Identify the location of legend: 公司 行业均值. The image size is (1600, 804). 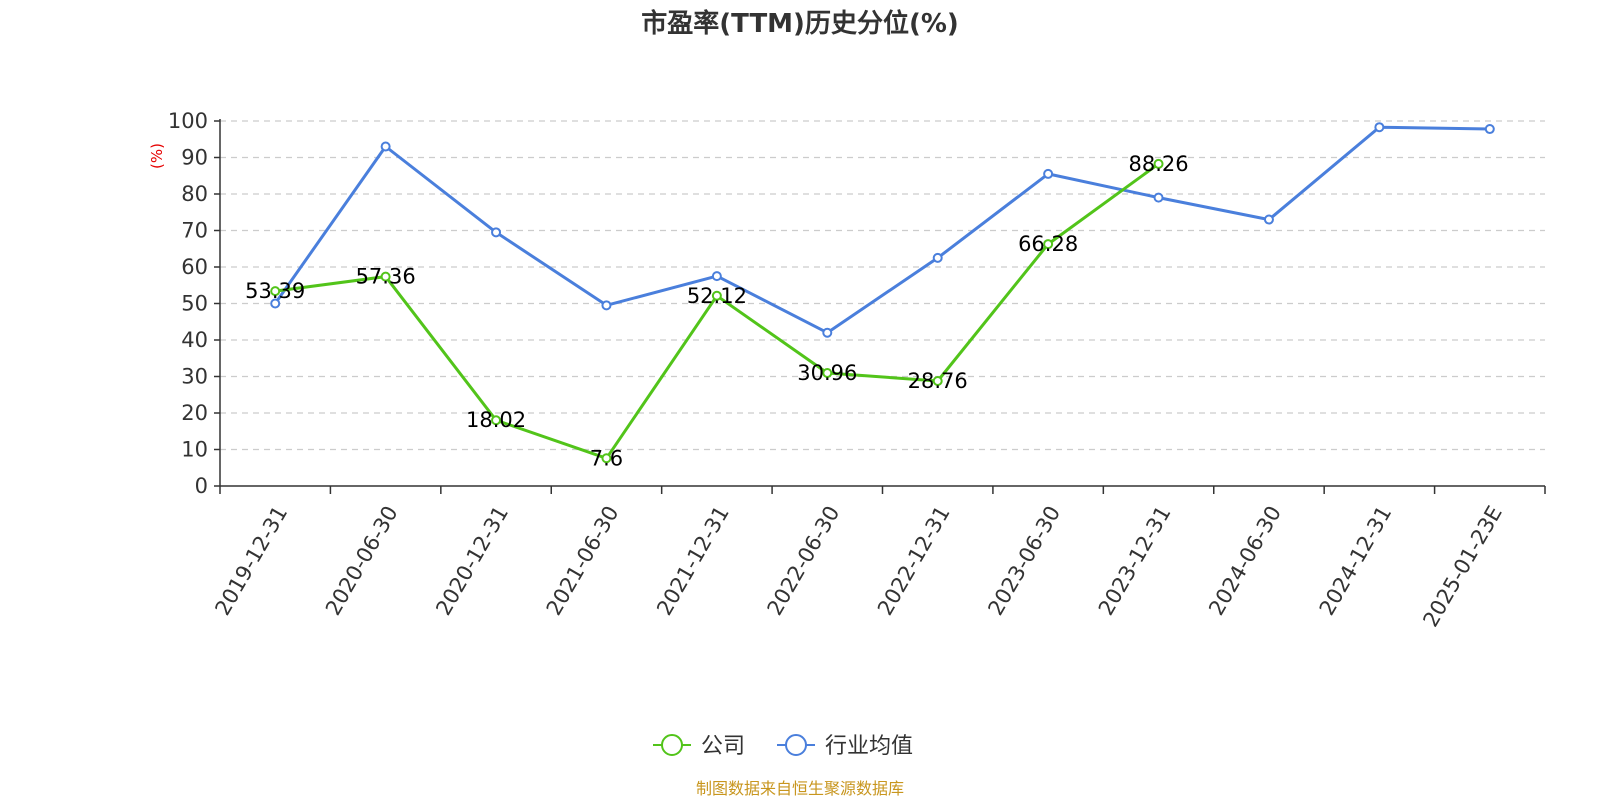
(783, 746).